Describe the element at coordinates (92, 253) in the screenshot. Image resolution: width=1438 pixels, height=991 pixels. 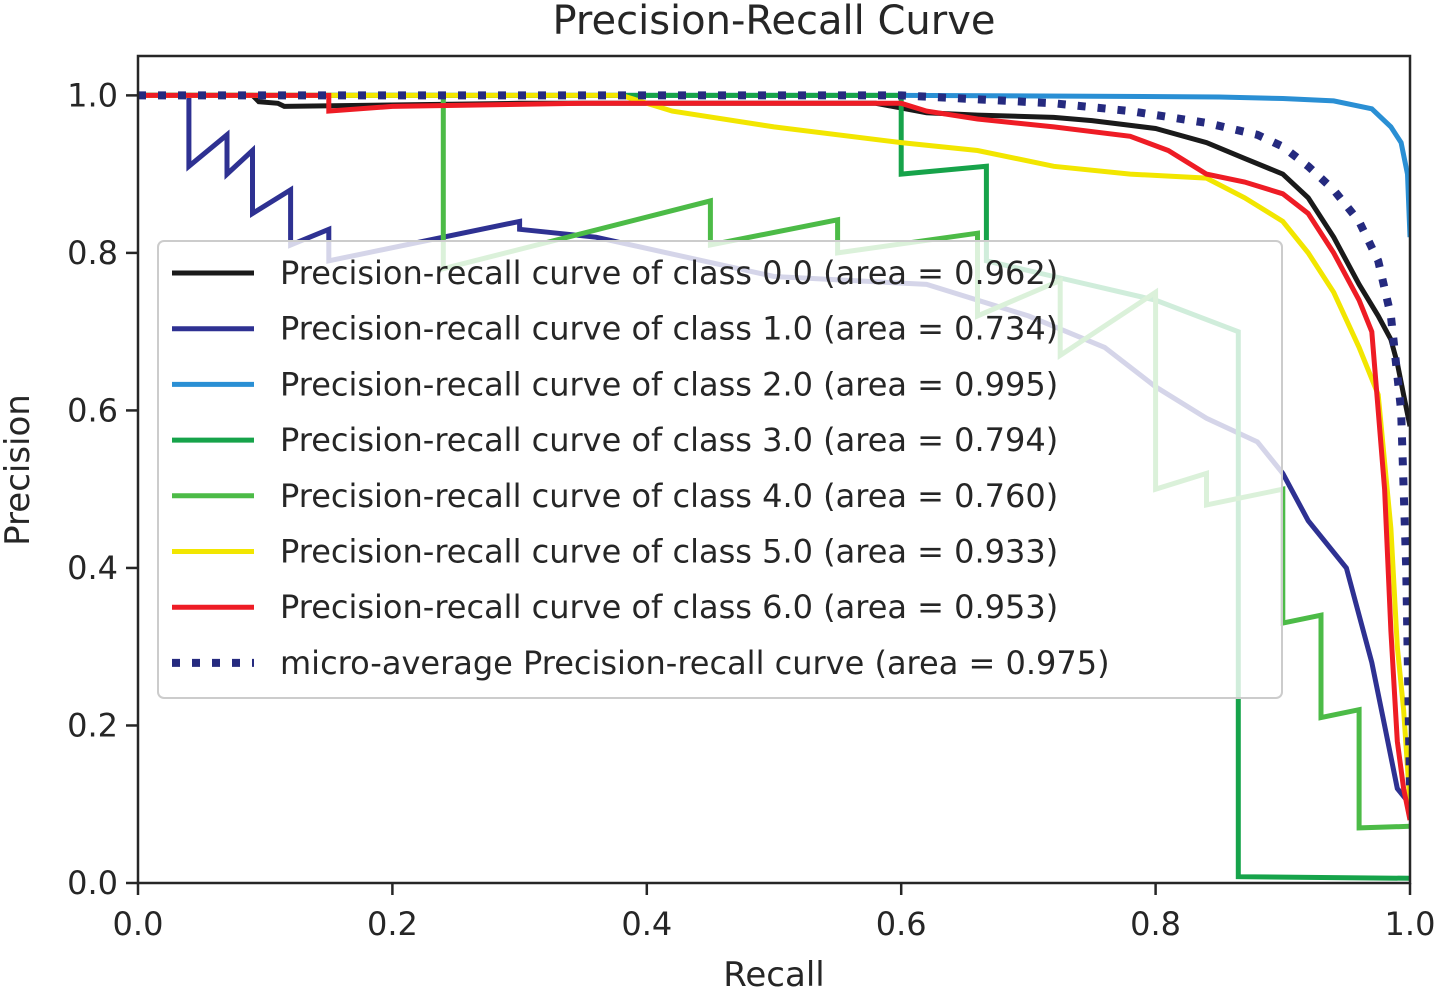
I see `y-tick-label-5: 0.8` at that location.